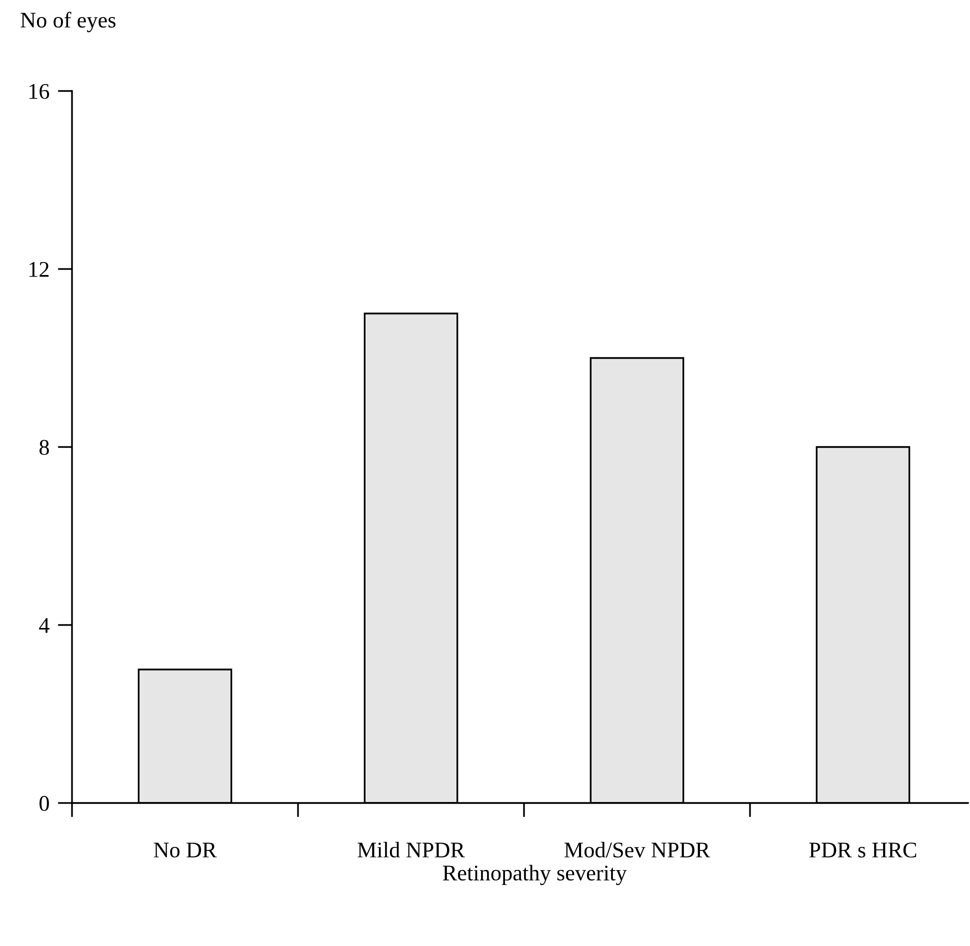  Describe the element at coordinates (637, 850) in the screenshot. I see `x-tick-label: Mod/Sev NPDR` at that location.